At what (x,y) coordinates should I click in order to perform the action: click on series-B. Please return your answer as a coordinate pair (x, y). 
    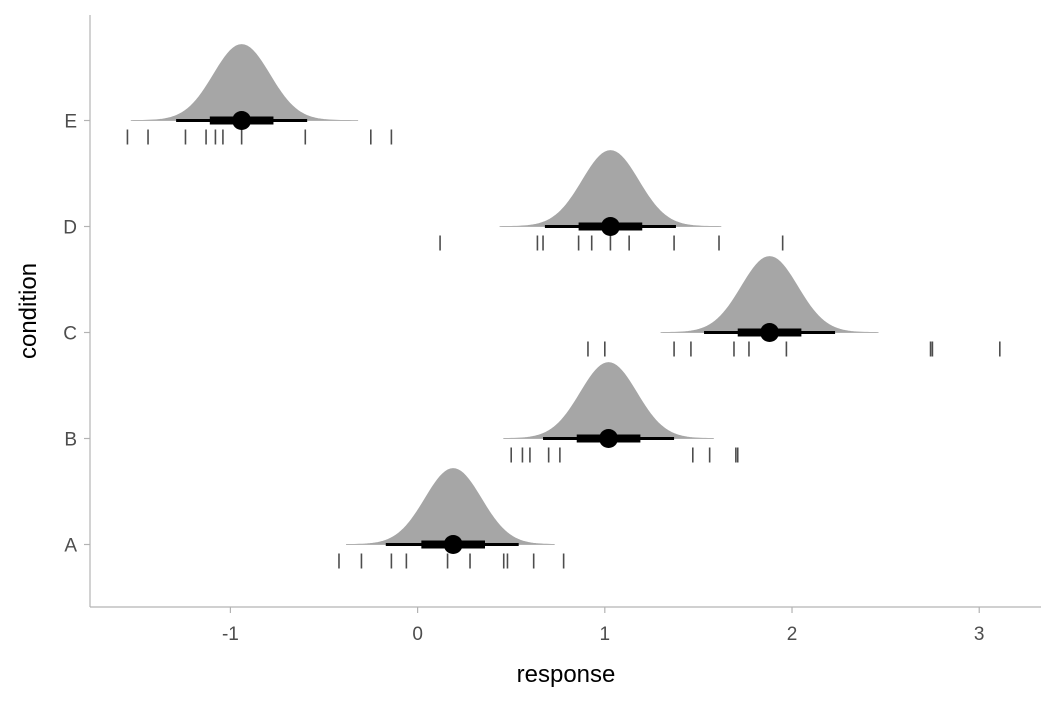
    Looking at the image, I should click on (621, 412).